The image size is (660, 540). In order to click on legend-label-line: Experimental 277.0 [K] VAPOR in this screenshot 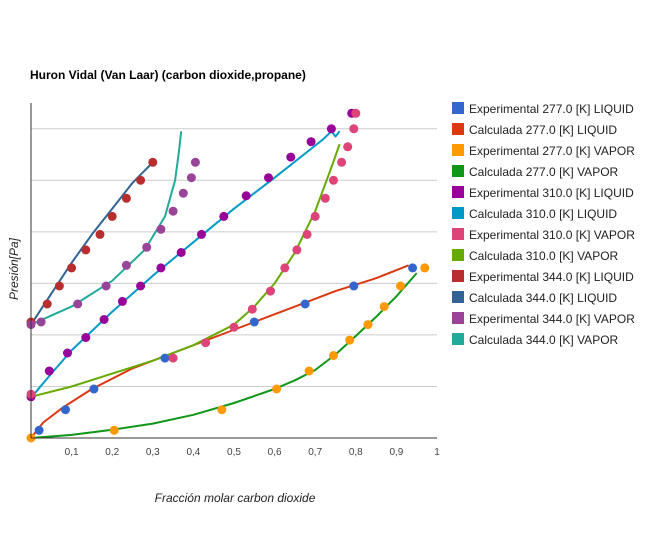, I will do `click(552, 151)`.